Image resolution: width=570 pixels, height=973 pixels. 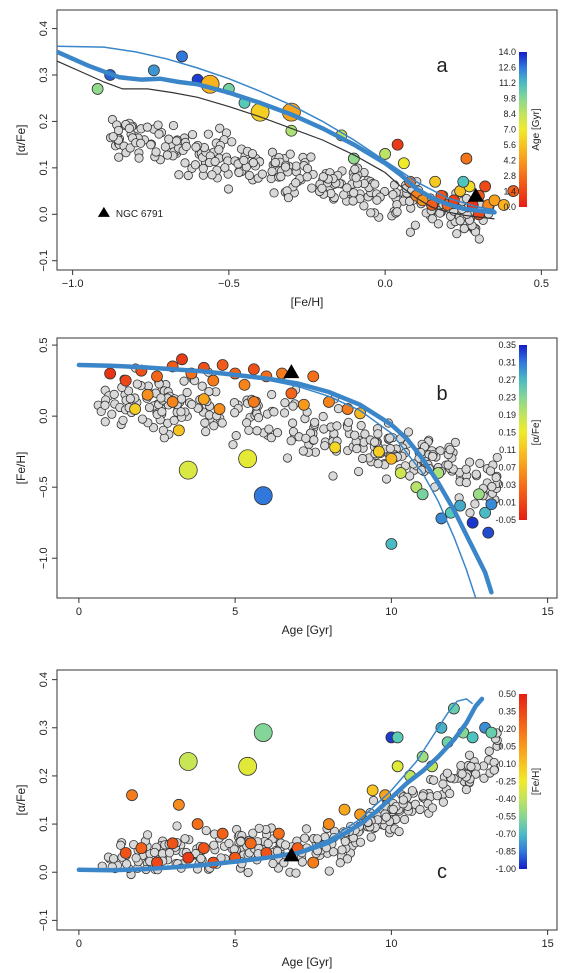 What do you see at coordinates (505, 764) in the screenshot?
I see `colorbar-tick-label: -0.10` at bounding box center [505, 764].